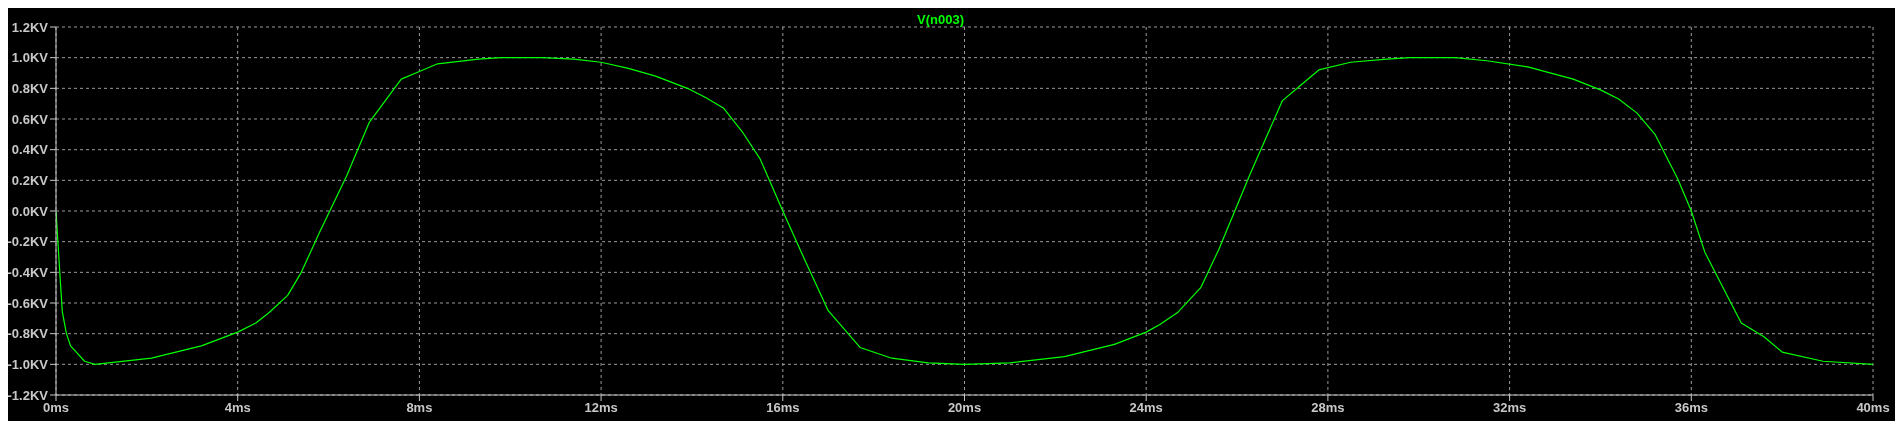  I want to click on y-tick-label: -0.4KV, so click(28, 272).